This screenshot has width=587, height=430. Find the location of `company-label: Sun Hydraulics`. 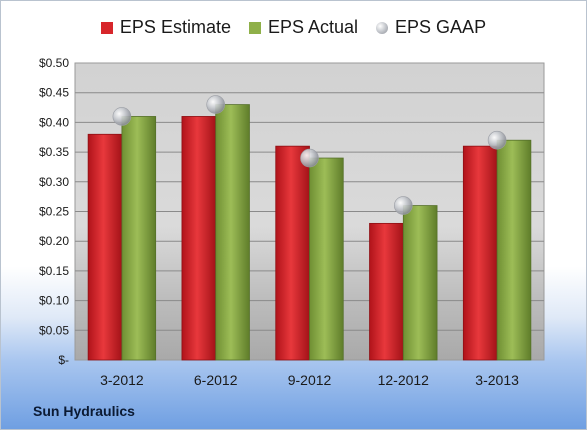

company-label: Sun Hydraulics is located at coordinates (84, 411).